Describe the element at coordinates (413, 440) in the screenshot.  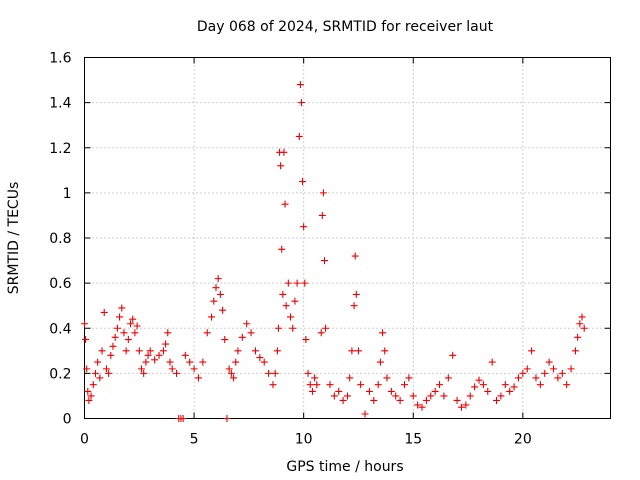
I see `x-tick-label: 15` at that location.